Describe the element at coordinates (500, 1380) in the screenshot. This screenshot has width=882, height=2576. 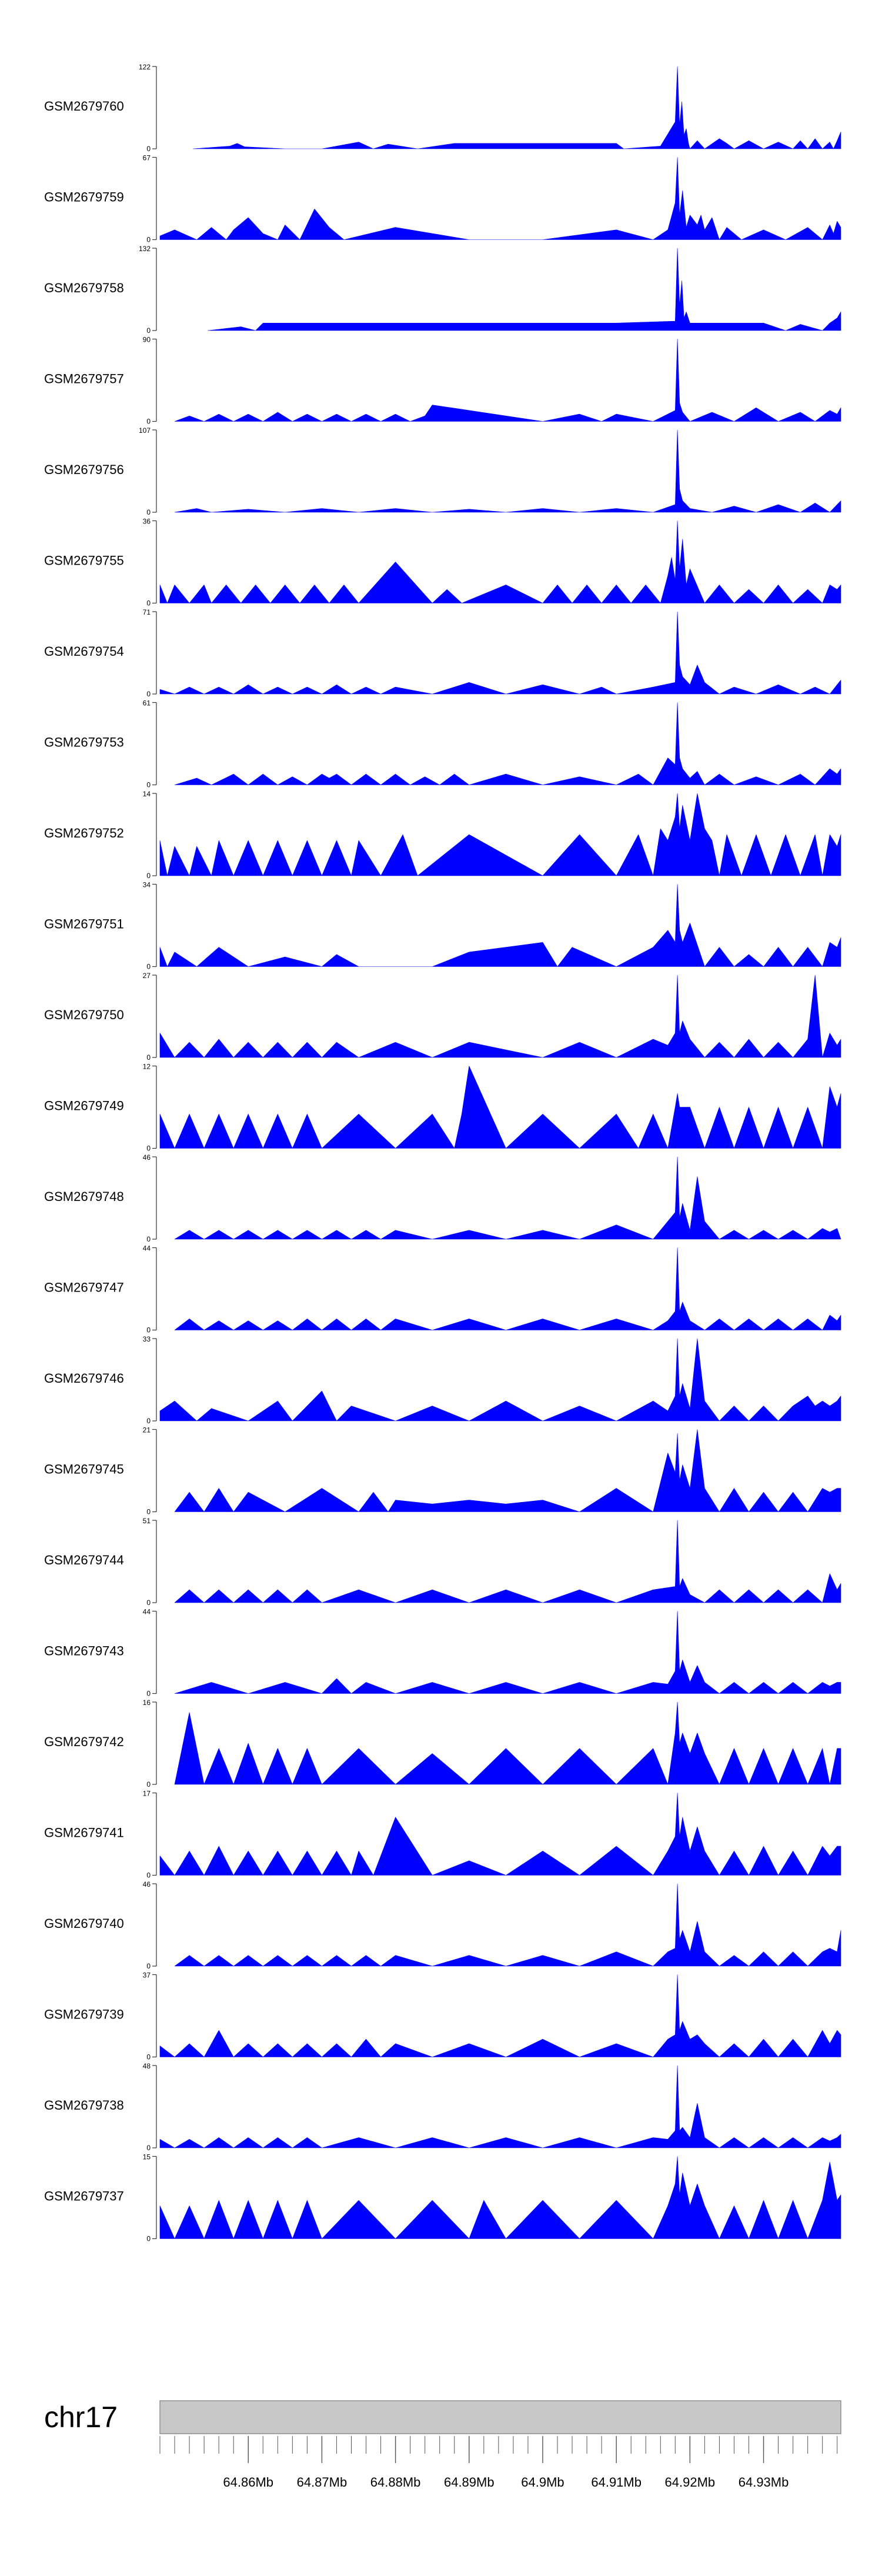
I see `coverage-area-GSM2679746` at that location.